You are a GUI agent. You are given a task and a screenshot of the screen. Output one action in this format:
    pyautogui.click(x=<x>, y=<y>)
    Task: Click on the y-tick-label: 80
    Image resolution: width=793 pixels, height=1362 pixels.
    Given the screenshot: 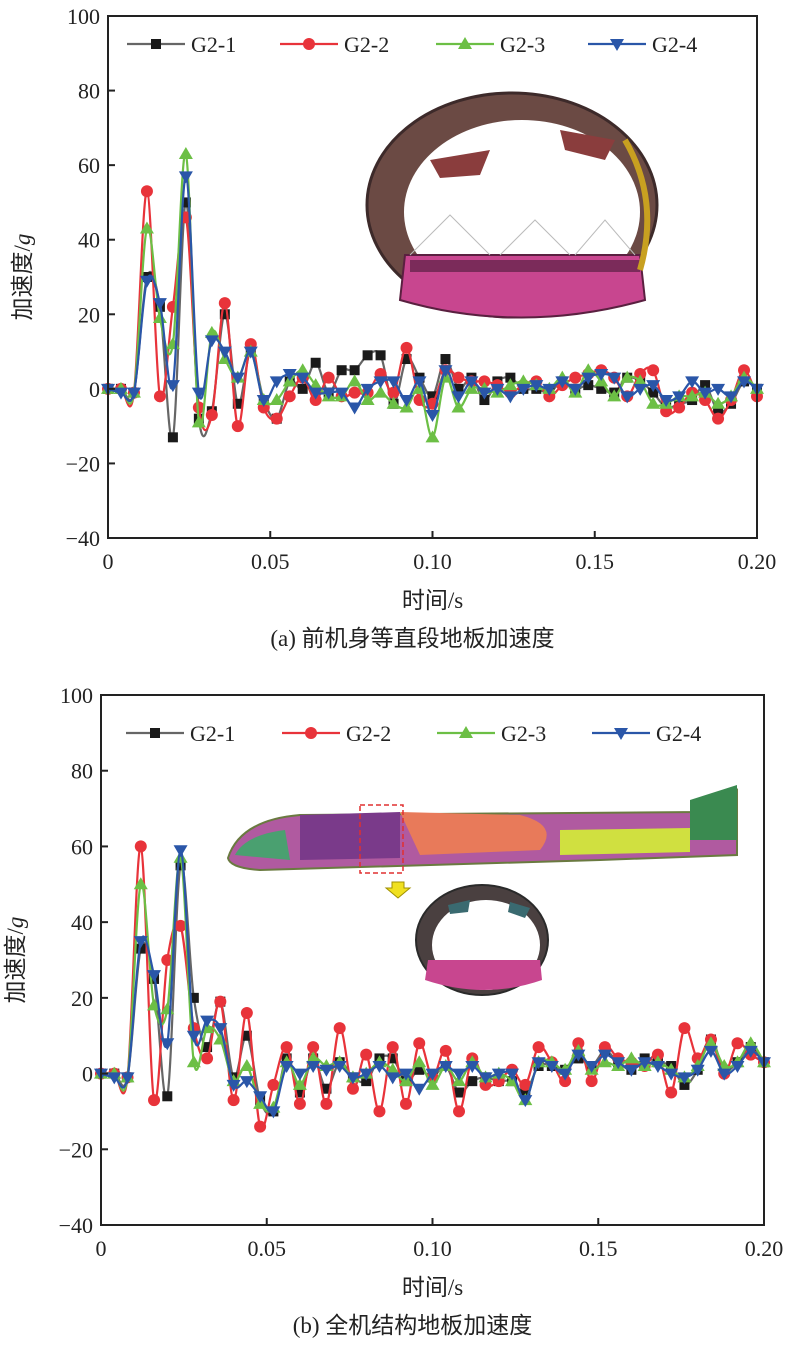 What is the action you would take?
    pyautogui.click(x=82, y=771)
    